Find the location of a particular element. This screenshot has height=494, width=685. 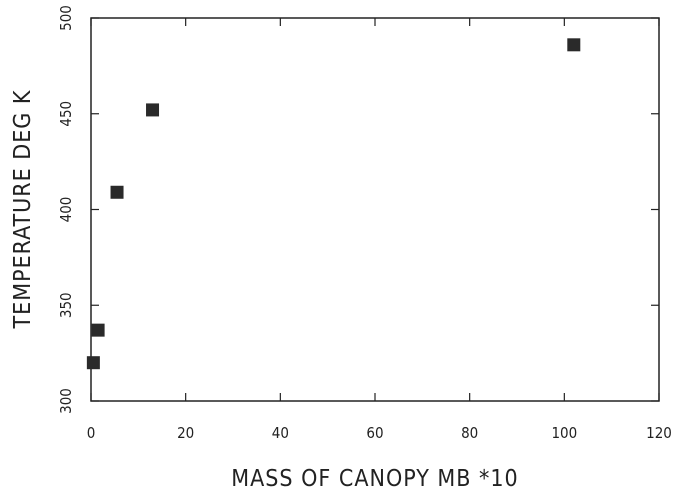

x-tick-label: 80 is located at coordinates (469, 433).